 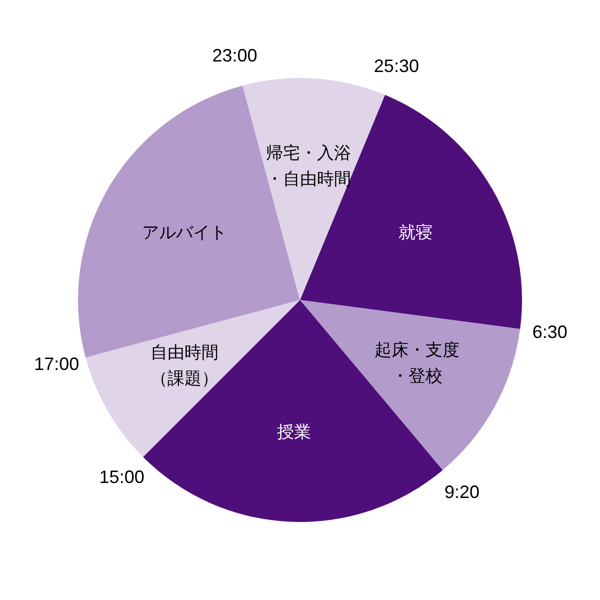 What do you see at coordinates (57, 364) in the screenshot?
I see `text: 17:00` at bounding box center [57, 364].